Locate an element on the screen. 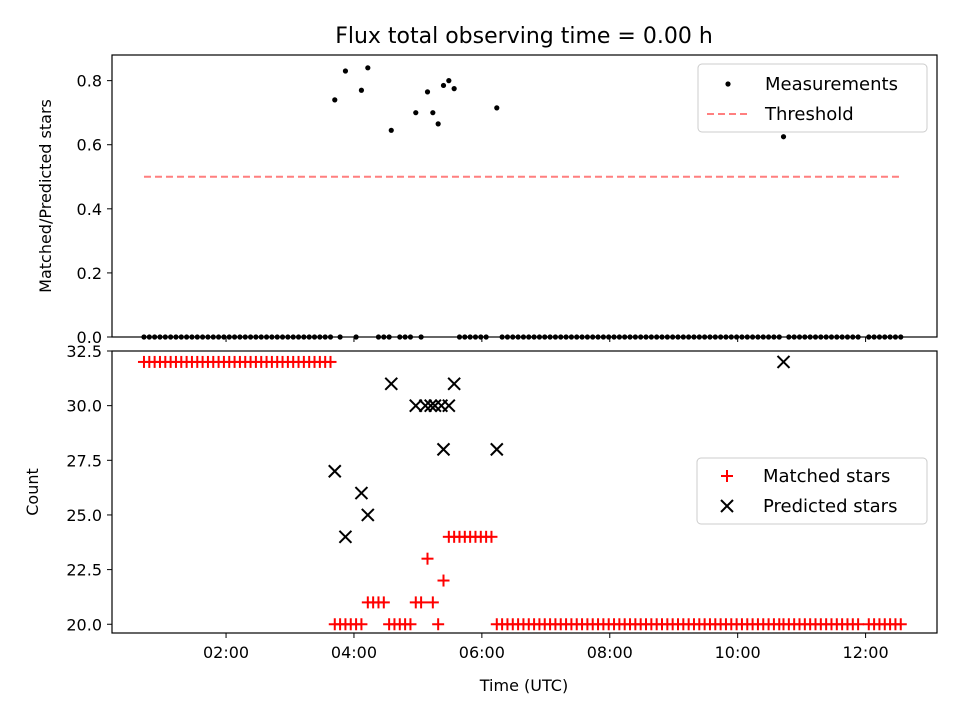 The width and height of the screenshot is (960, 720). top-legend-box is located at coordinates (812, 98).